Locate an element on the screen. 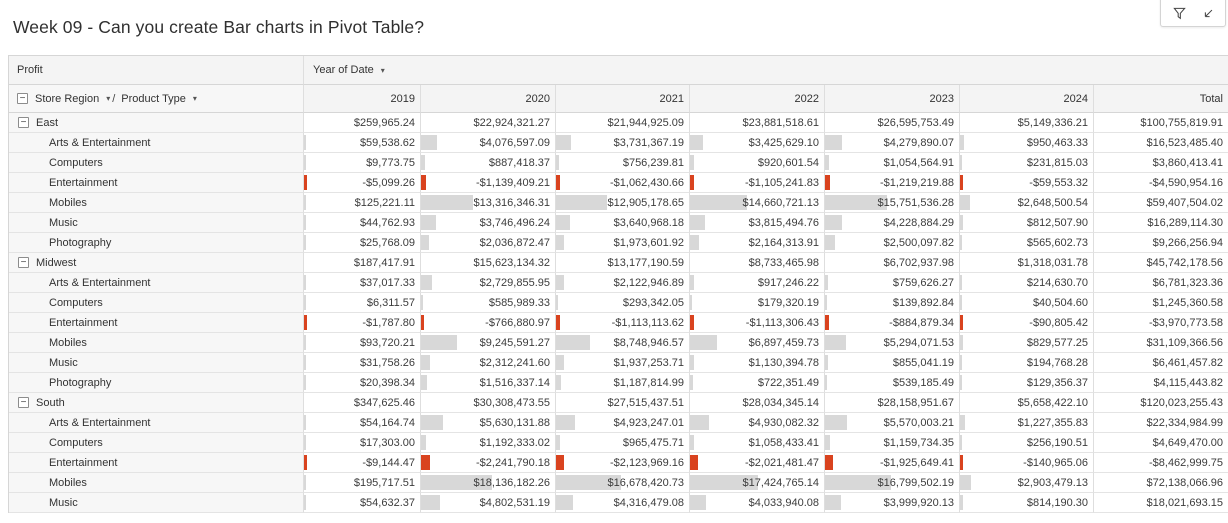  column-header-2023: 2023 is located at coordinates (892, 99).